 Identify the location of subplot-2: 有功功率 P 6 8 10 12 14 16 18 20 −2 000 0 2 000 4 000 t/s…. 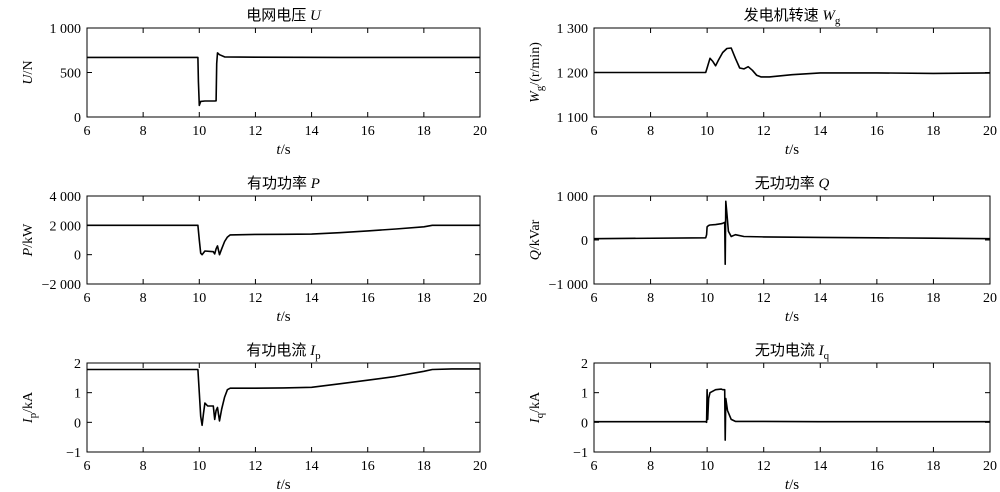
(254, 250).